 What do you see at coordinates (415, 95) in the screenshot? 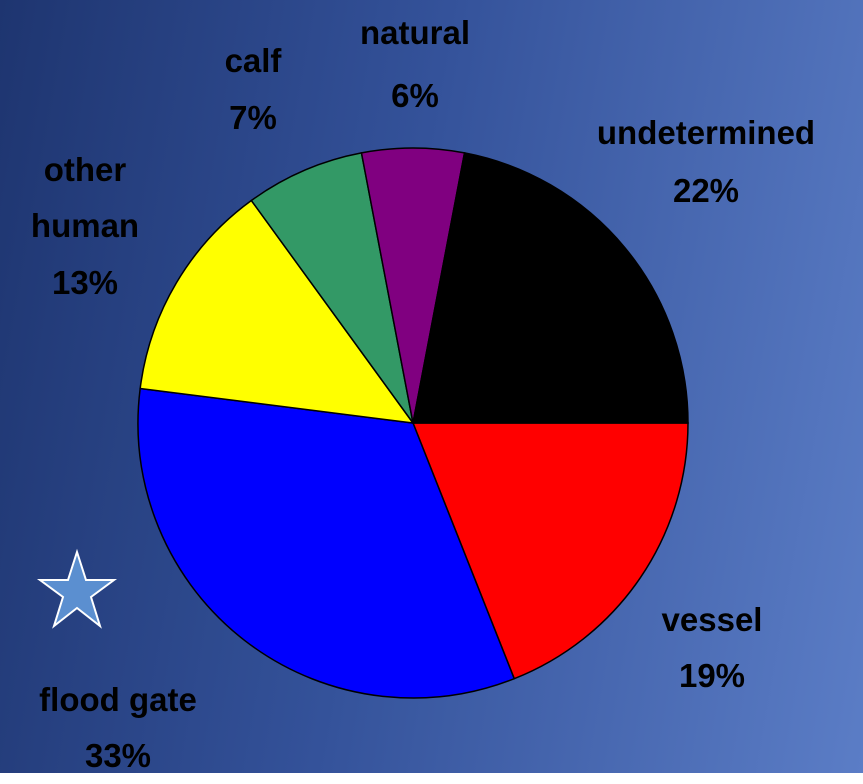
I see `slice-value-label: 6%` at bounding box center [415, 95].